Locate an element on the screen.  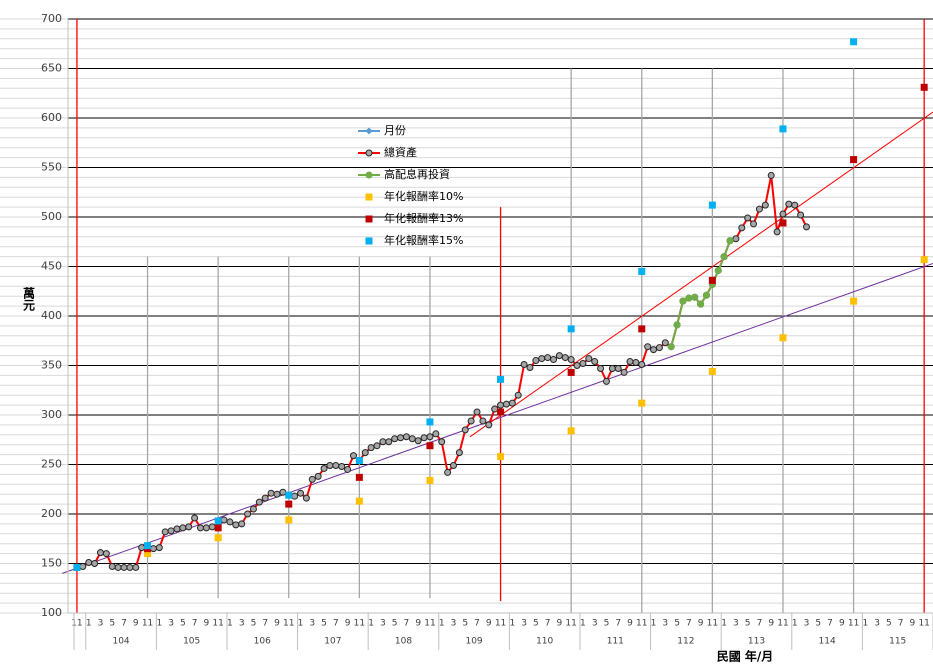
legend-label: 年化報酬率10% is located at coordinates (423, 196).